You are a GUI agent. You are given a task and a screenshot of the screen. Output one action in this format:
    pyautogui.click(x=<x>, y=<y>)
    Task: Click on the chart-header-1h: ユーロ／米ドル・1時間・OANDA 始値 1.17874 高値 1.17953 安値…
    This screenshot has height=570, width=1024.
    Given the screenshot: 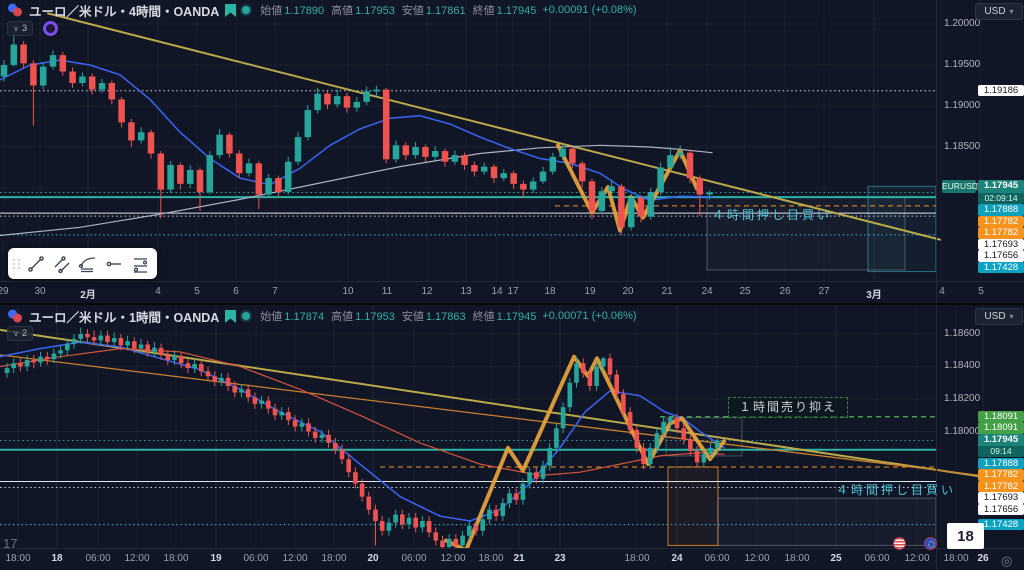 What is the action you would take?
    pyautogui.click(x=322, y=316)
    